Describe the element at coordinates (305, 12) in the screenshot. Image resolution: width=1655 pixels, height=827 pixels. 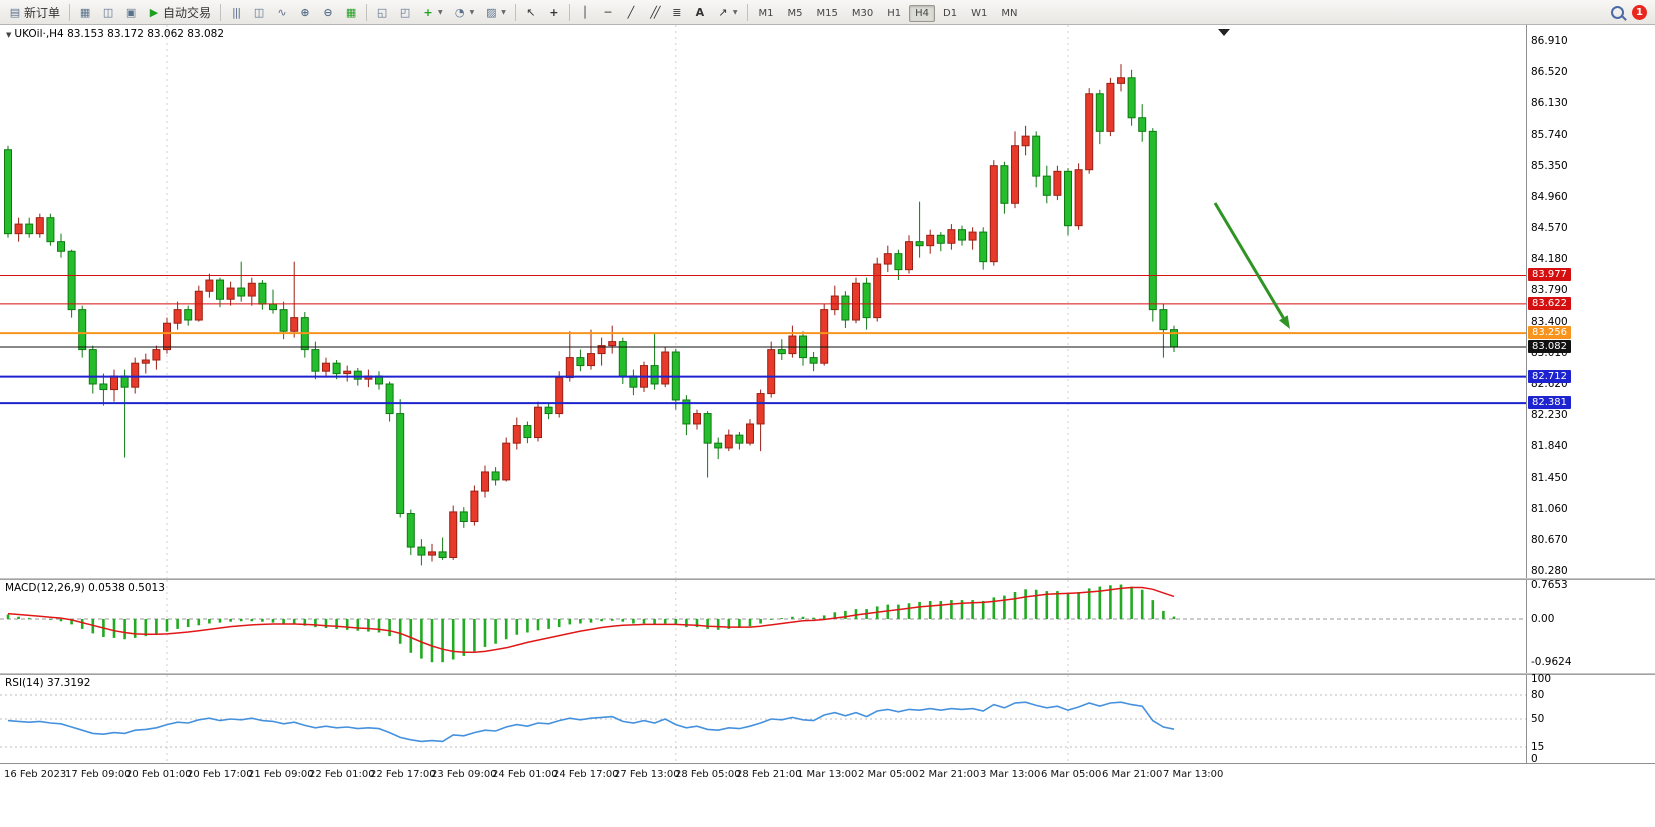
I see `zoom-in-button: ⊕` at that location.